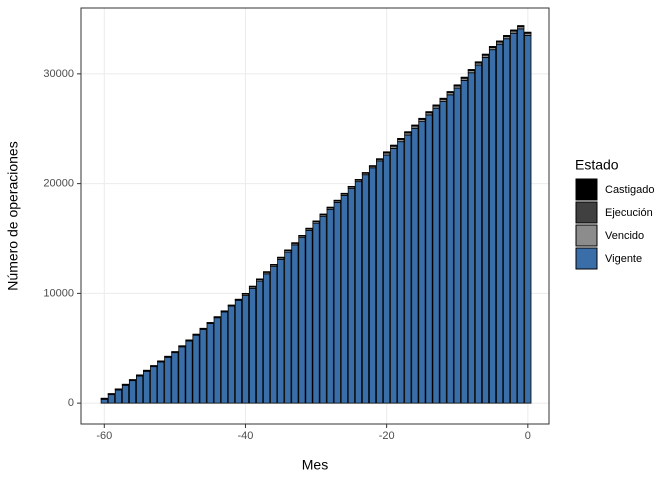 The image size is (672, 485). Describe the element at coordinates (71, 403) in the screenshot. I see `y-tick-label: 0` at that location.